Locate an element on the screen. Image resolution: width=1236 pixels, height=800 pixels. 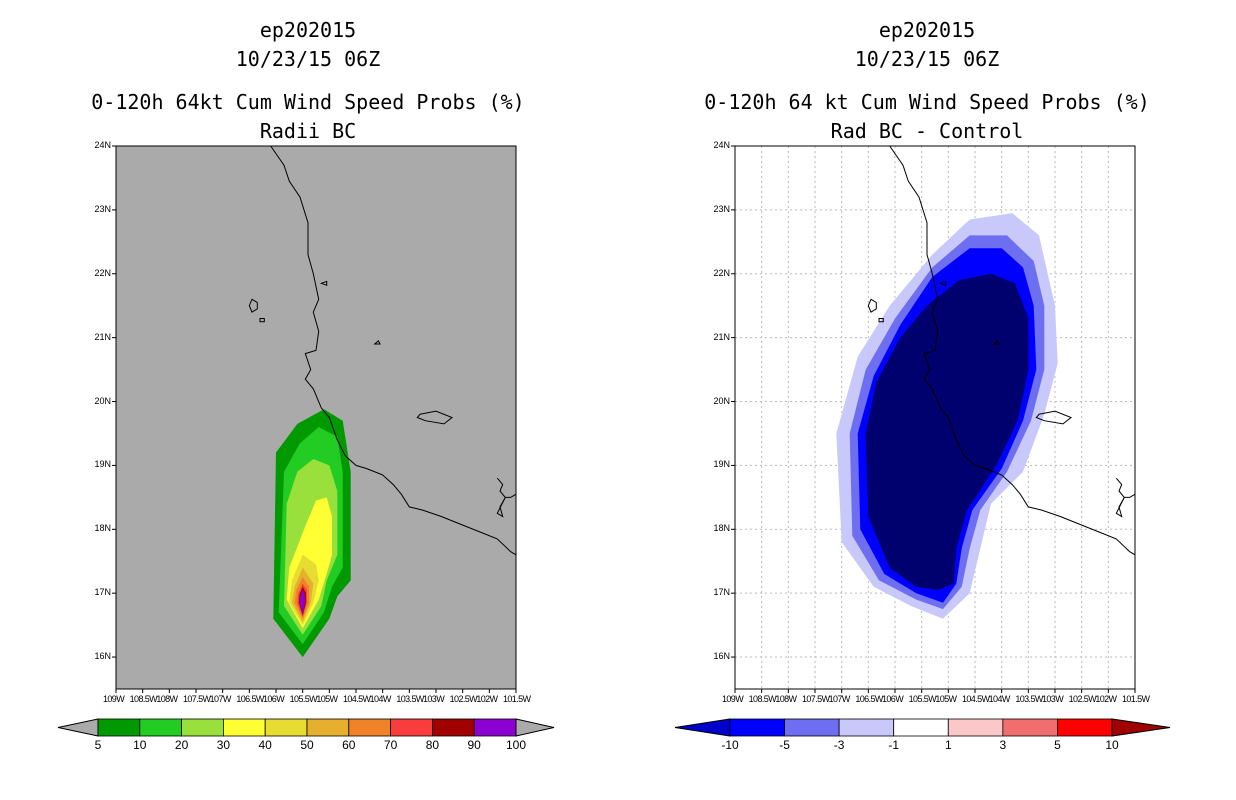
colorbar-label: 90 is located at coordinates (474, 745).